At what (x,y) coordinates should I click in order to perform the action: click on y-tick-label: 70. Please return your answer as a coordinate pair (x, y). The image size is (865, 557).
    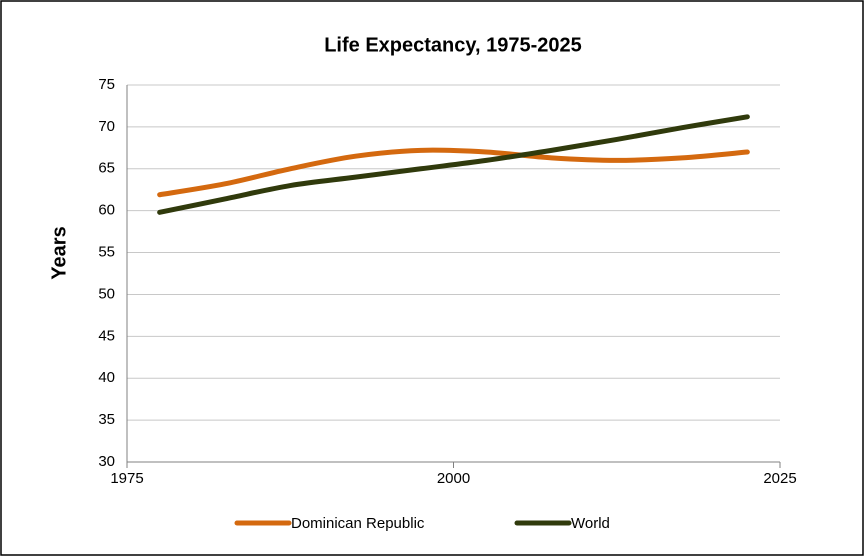
    Looking at the image, I should click on (106, 126).